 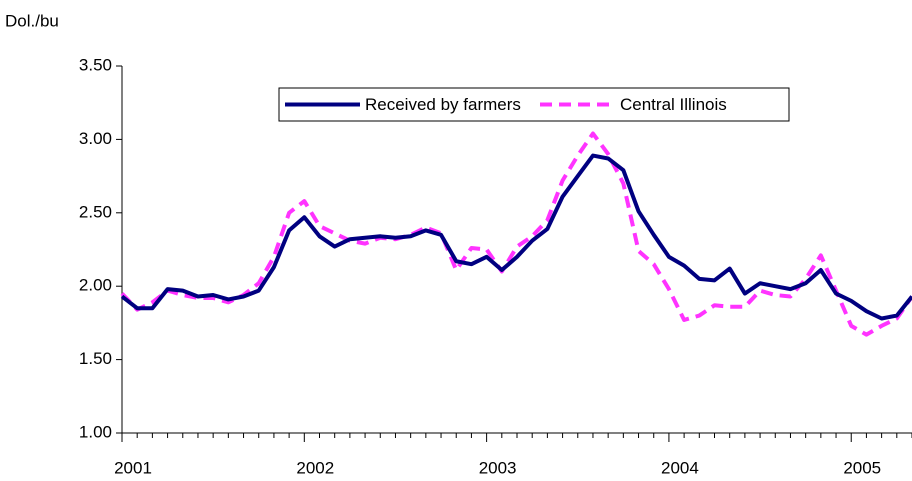 I want to click on x-tick-label: 2001, so click(x=133, y=467).